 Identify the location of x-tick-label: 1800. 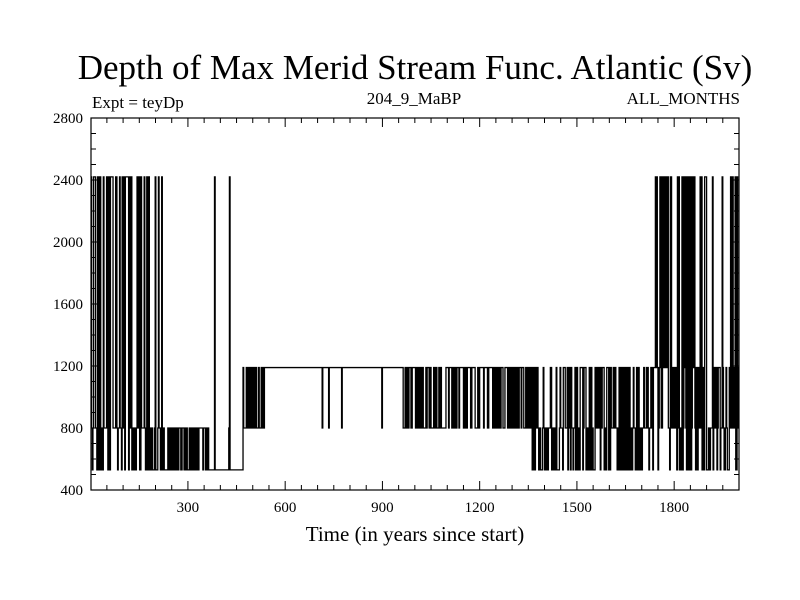
(674, 508).